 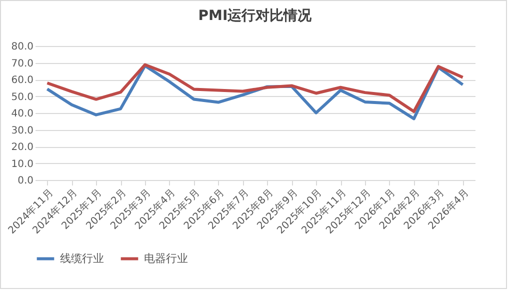 I want to click on y-tick-label: 20.0, so click(x=22, y=147).